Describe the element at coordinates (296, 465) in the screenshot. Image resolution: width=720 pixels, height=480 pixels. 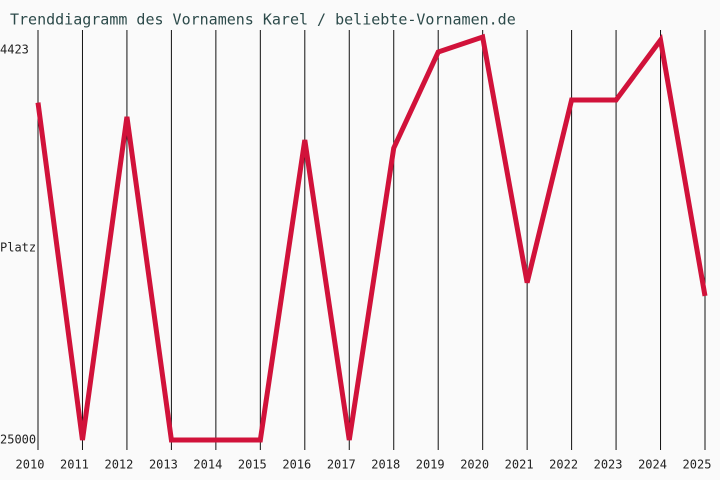
I see `x-tick-label: 2016` at that location.